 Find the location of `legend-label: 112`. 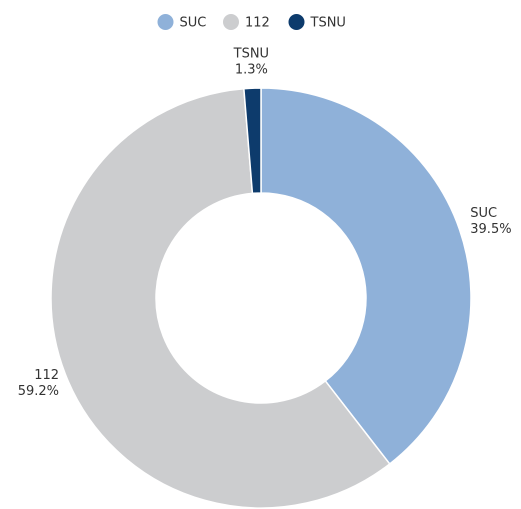

legend-label: 112 is located at coordinates (257, 23).